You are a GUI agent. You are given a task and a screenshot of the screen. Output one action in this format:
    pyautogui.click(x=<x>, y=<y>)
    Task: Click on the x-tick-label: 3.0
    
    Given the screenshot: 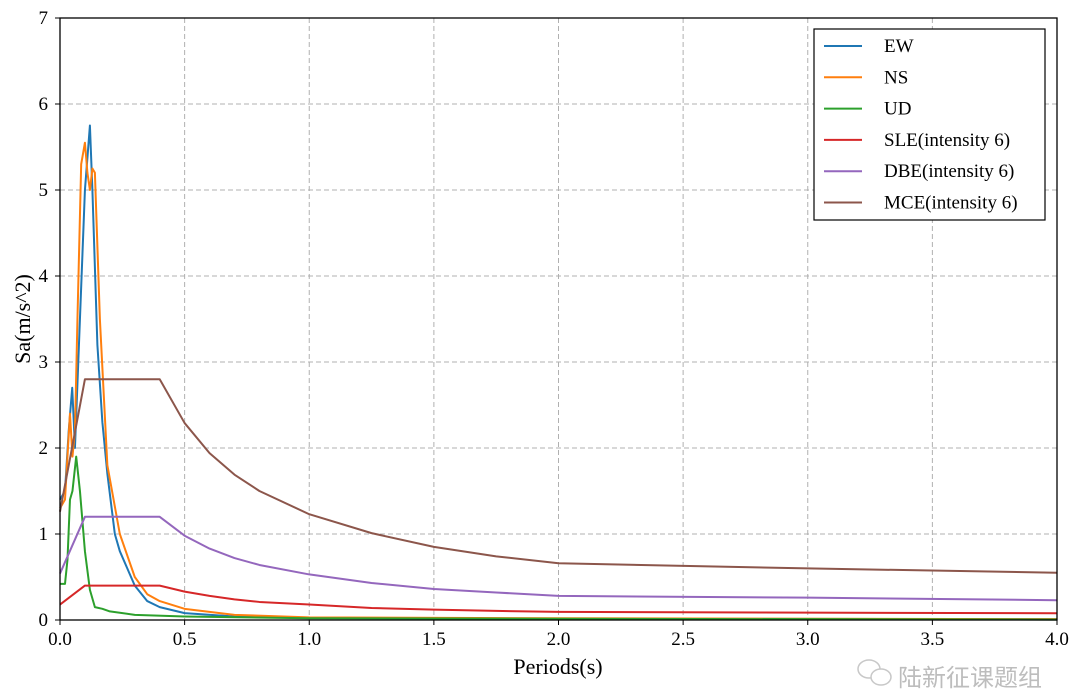 What is the action you would take?
    pyautogui.click(x=808, y=639)
    